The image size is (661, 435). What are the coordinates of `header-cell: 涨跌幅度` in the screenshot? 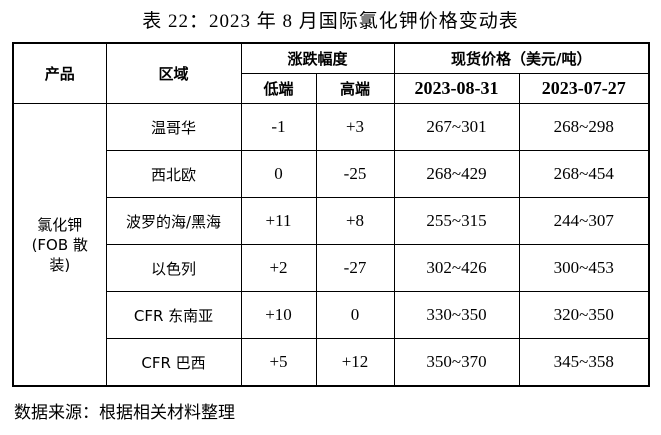 It's located at (317, 58).